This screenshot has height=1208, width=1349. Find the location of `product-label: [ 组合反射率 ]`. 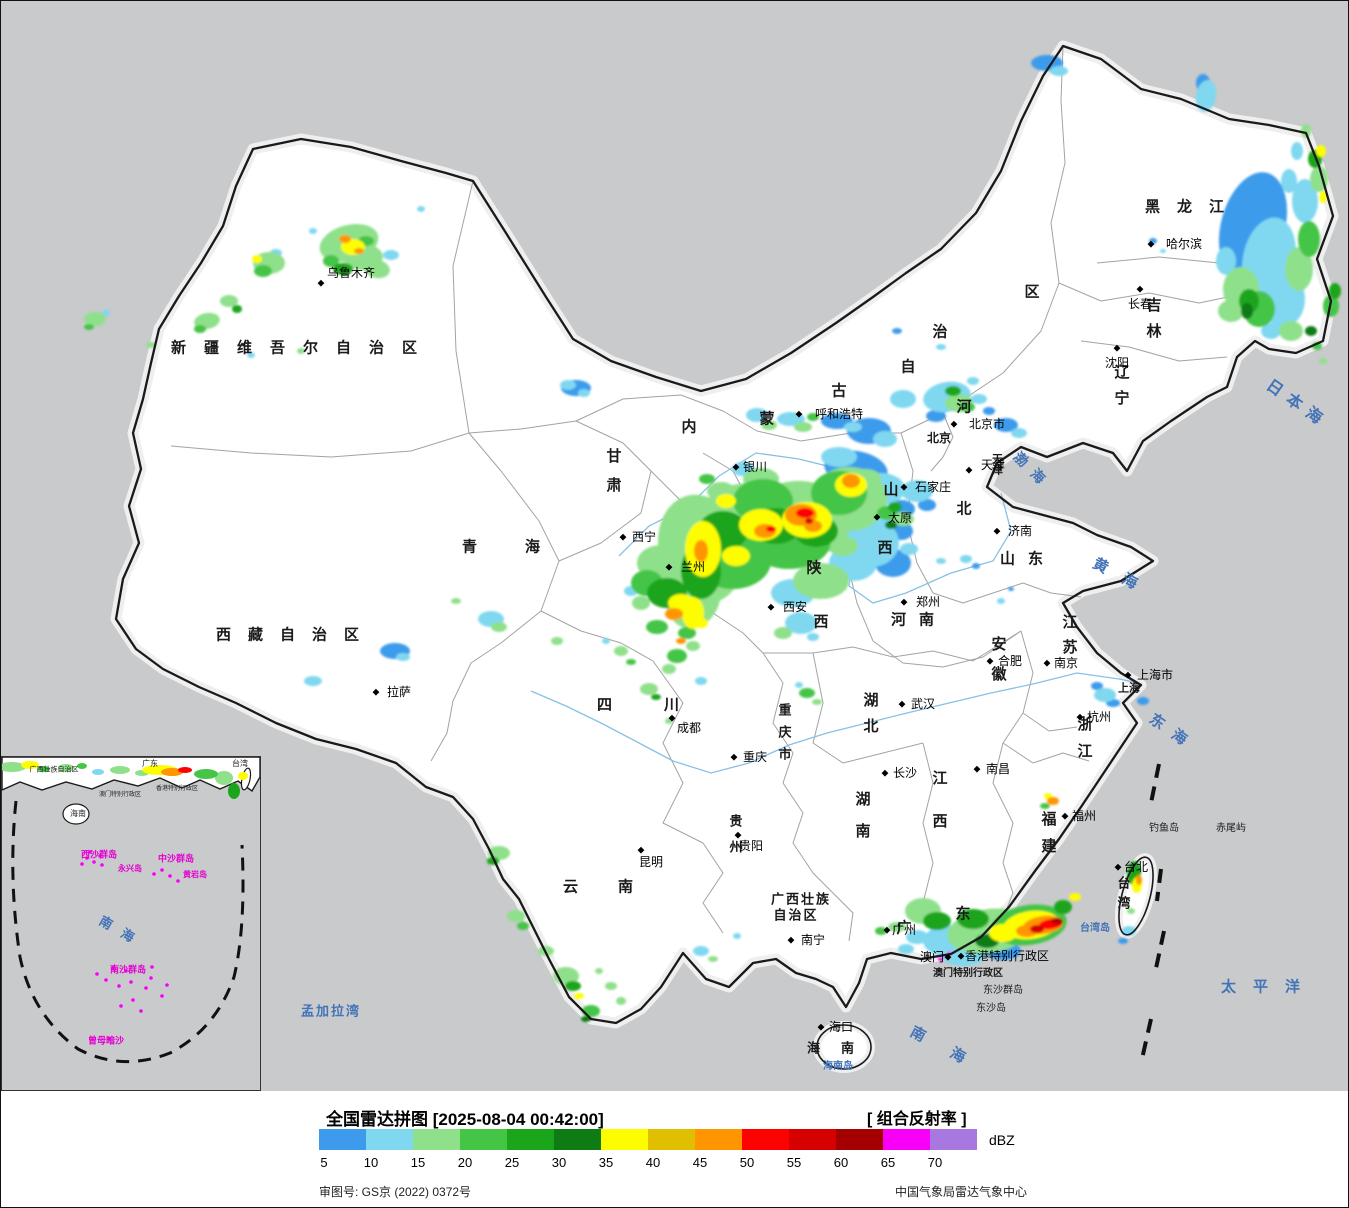

product-label: [ 组合反射率 ] is located at coordinates (917, 1119).